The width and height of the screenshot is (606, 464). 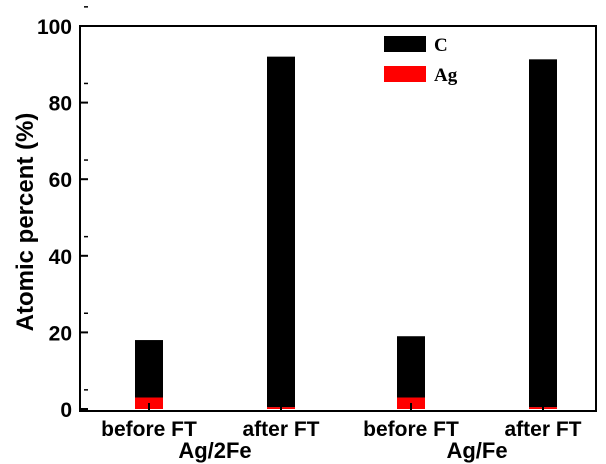 I want to click on y-tick-label: 0, so click(x=66, y=410).